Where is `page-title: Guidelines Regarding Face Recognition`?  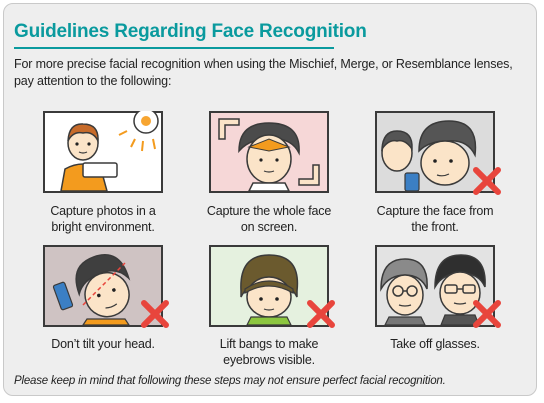 page-title: Guidelines Regarding Face Recognition is located at coordinates (190, 31).